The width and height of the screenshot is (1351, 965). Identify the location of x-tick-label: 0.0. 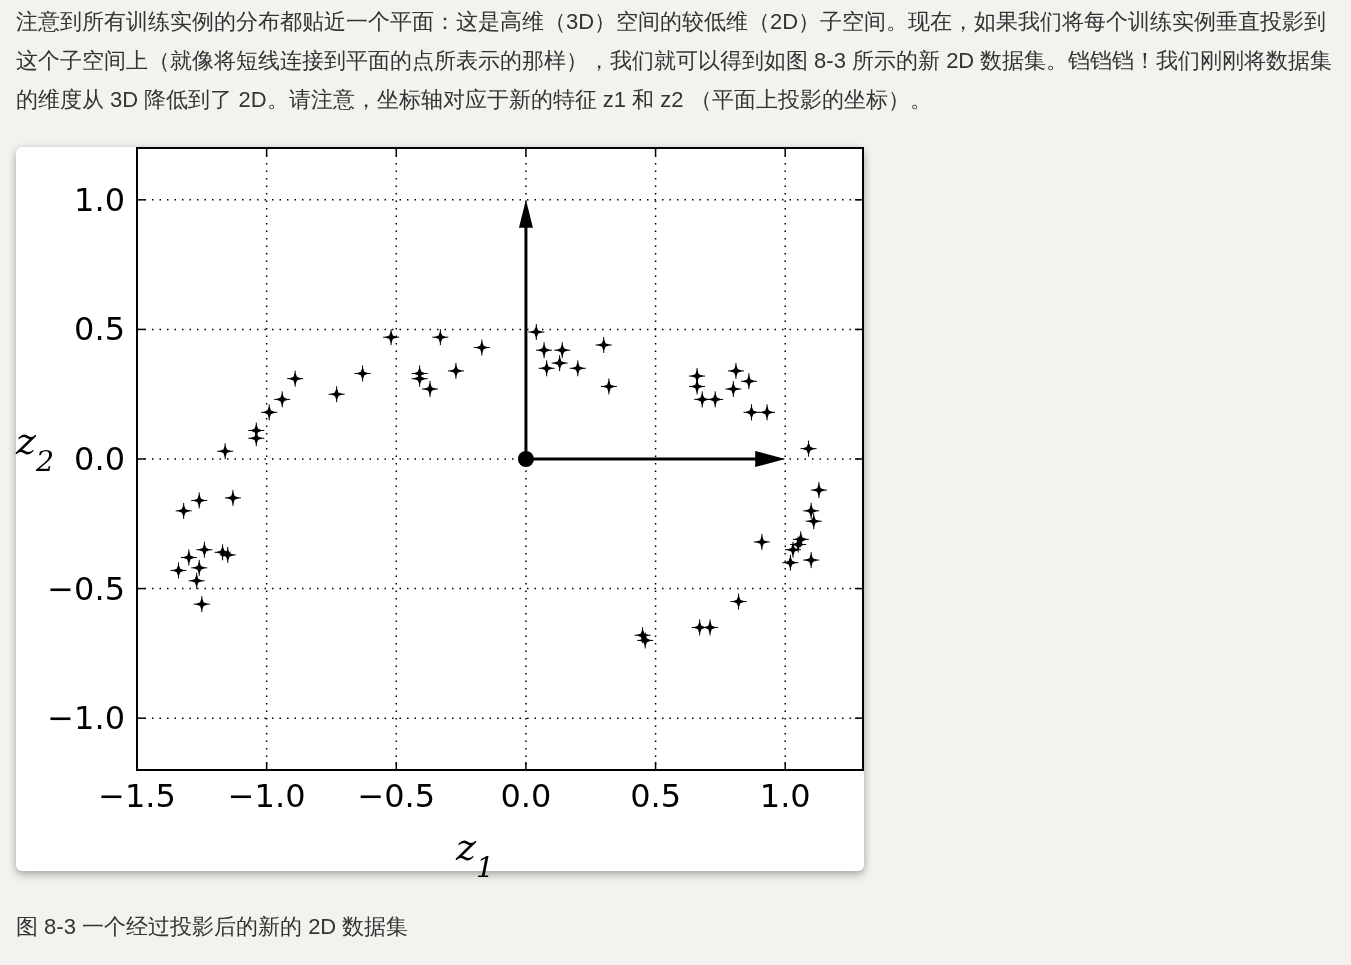
(526, 796).